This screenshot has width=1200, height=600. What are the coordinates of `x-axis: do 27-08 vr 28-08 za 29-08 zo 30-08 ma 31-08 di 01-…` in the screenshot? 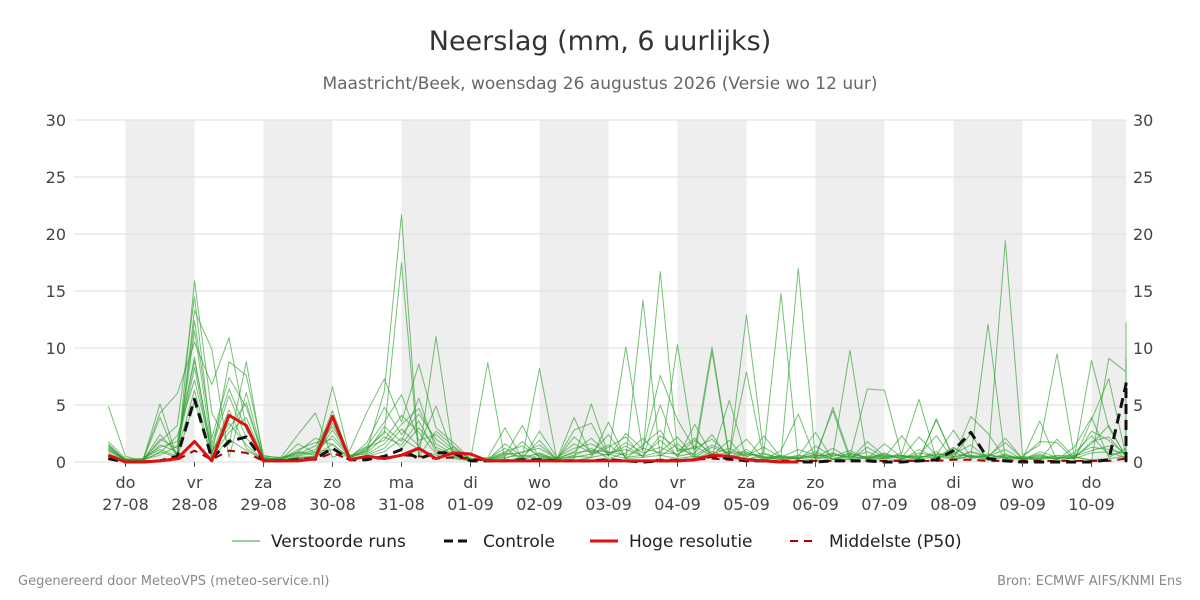 It's located at (608, 488).